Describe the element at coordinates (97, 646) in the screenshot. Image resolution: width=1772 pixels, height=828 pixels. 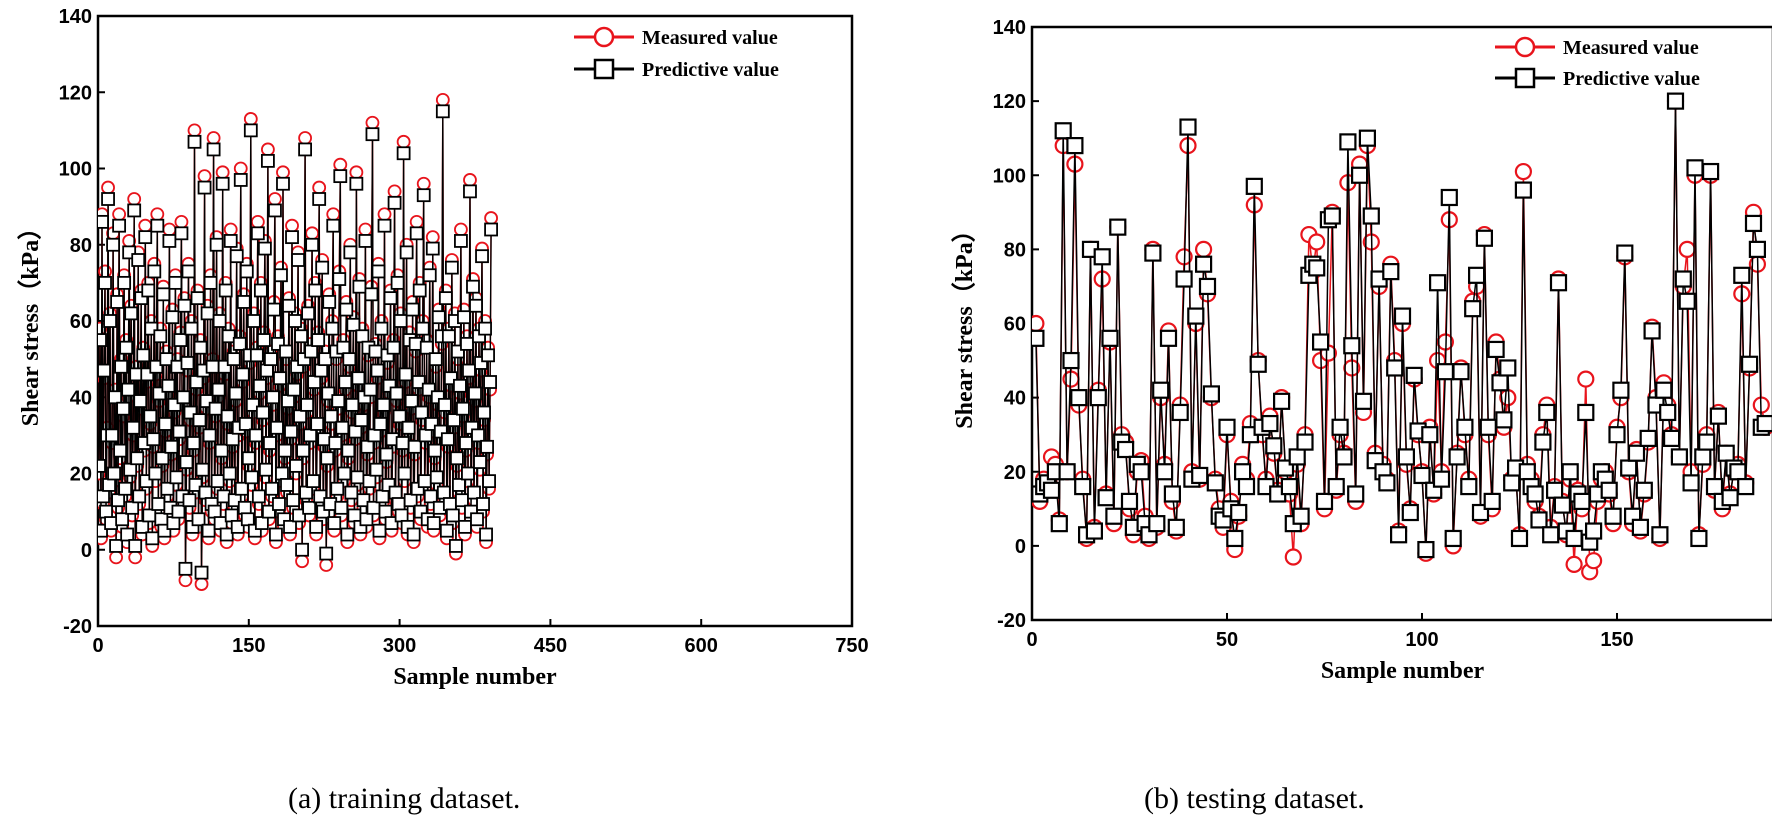
I see `x-tick-label: 0` at that location.